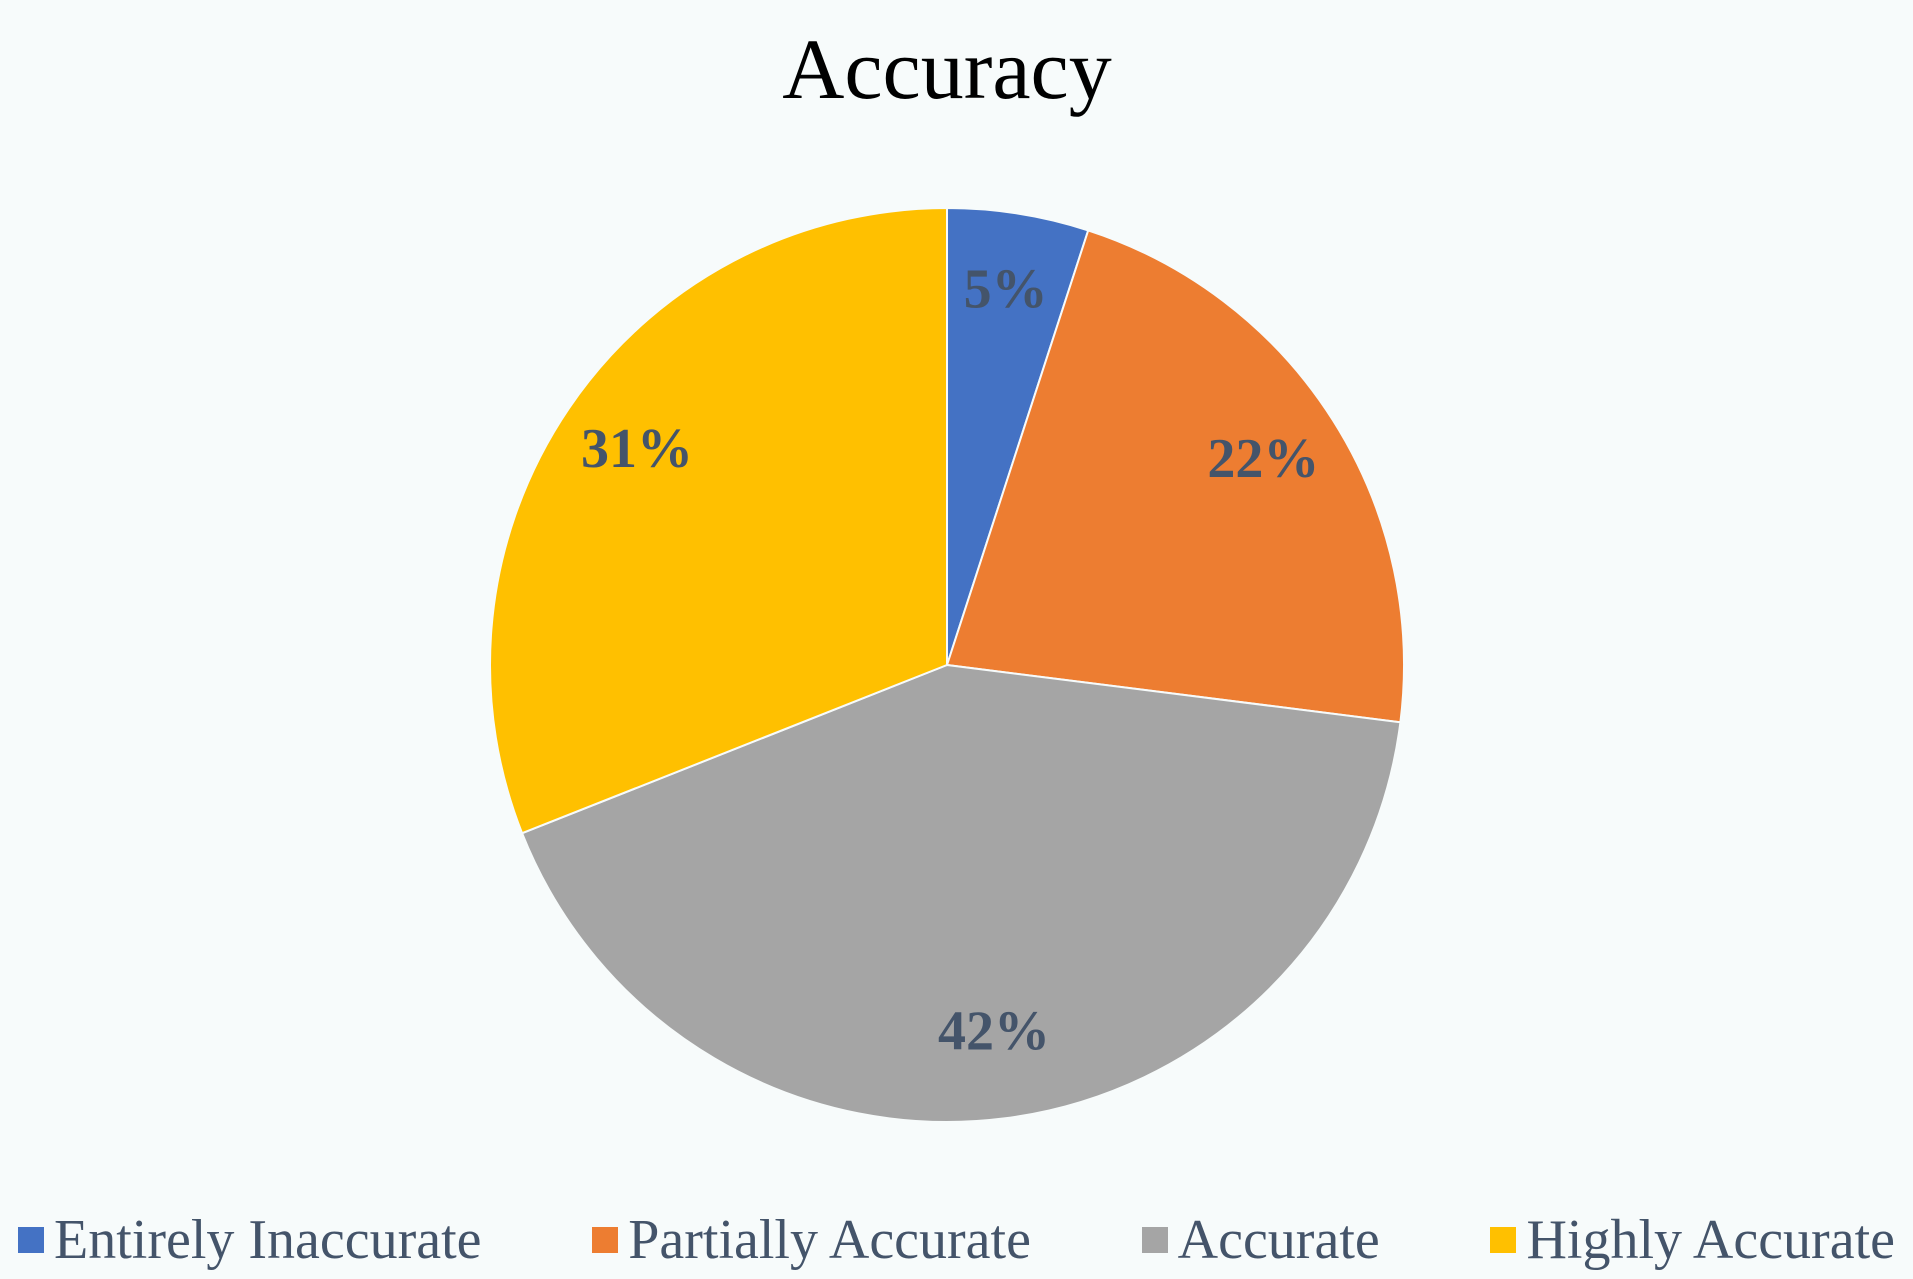 Image resolution: width=1913 pixels, height=1279 pixels. What do you see at coordinates (946, 69) in the screenshot?
I see `chart-title: Accuracy` at bounding box center [946, 69].